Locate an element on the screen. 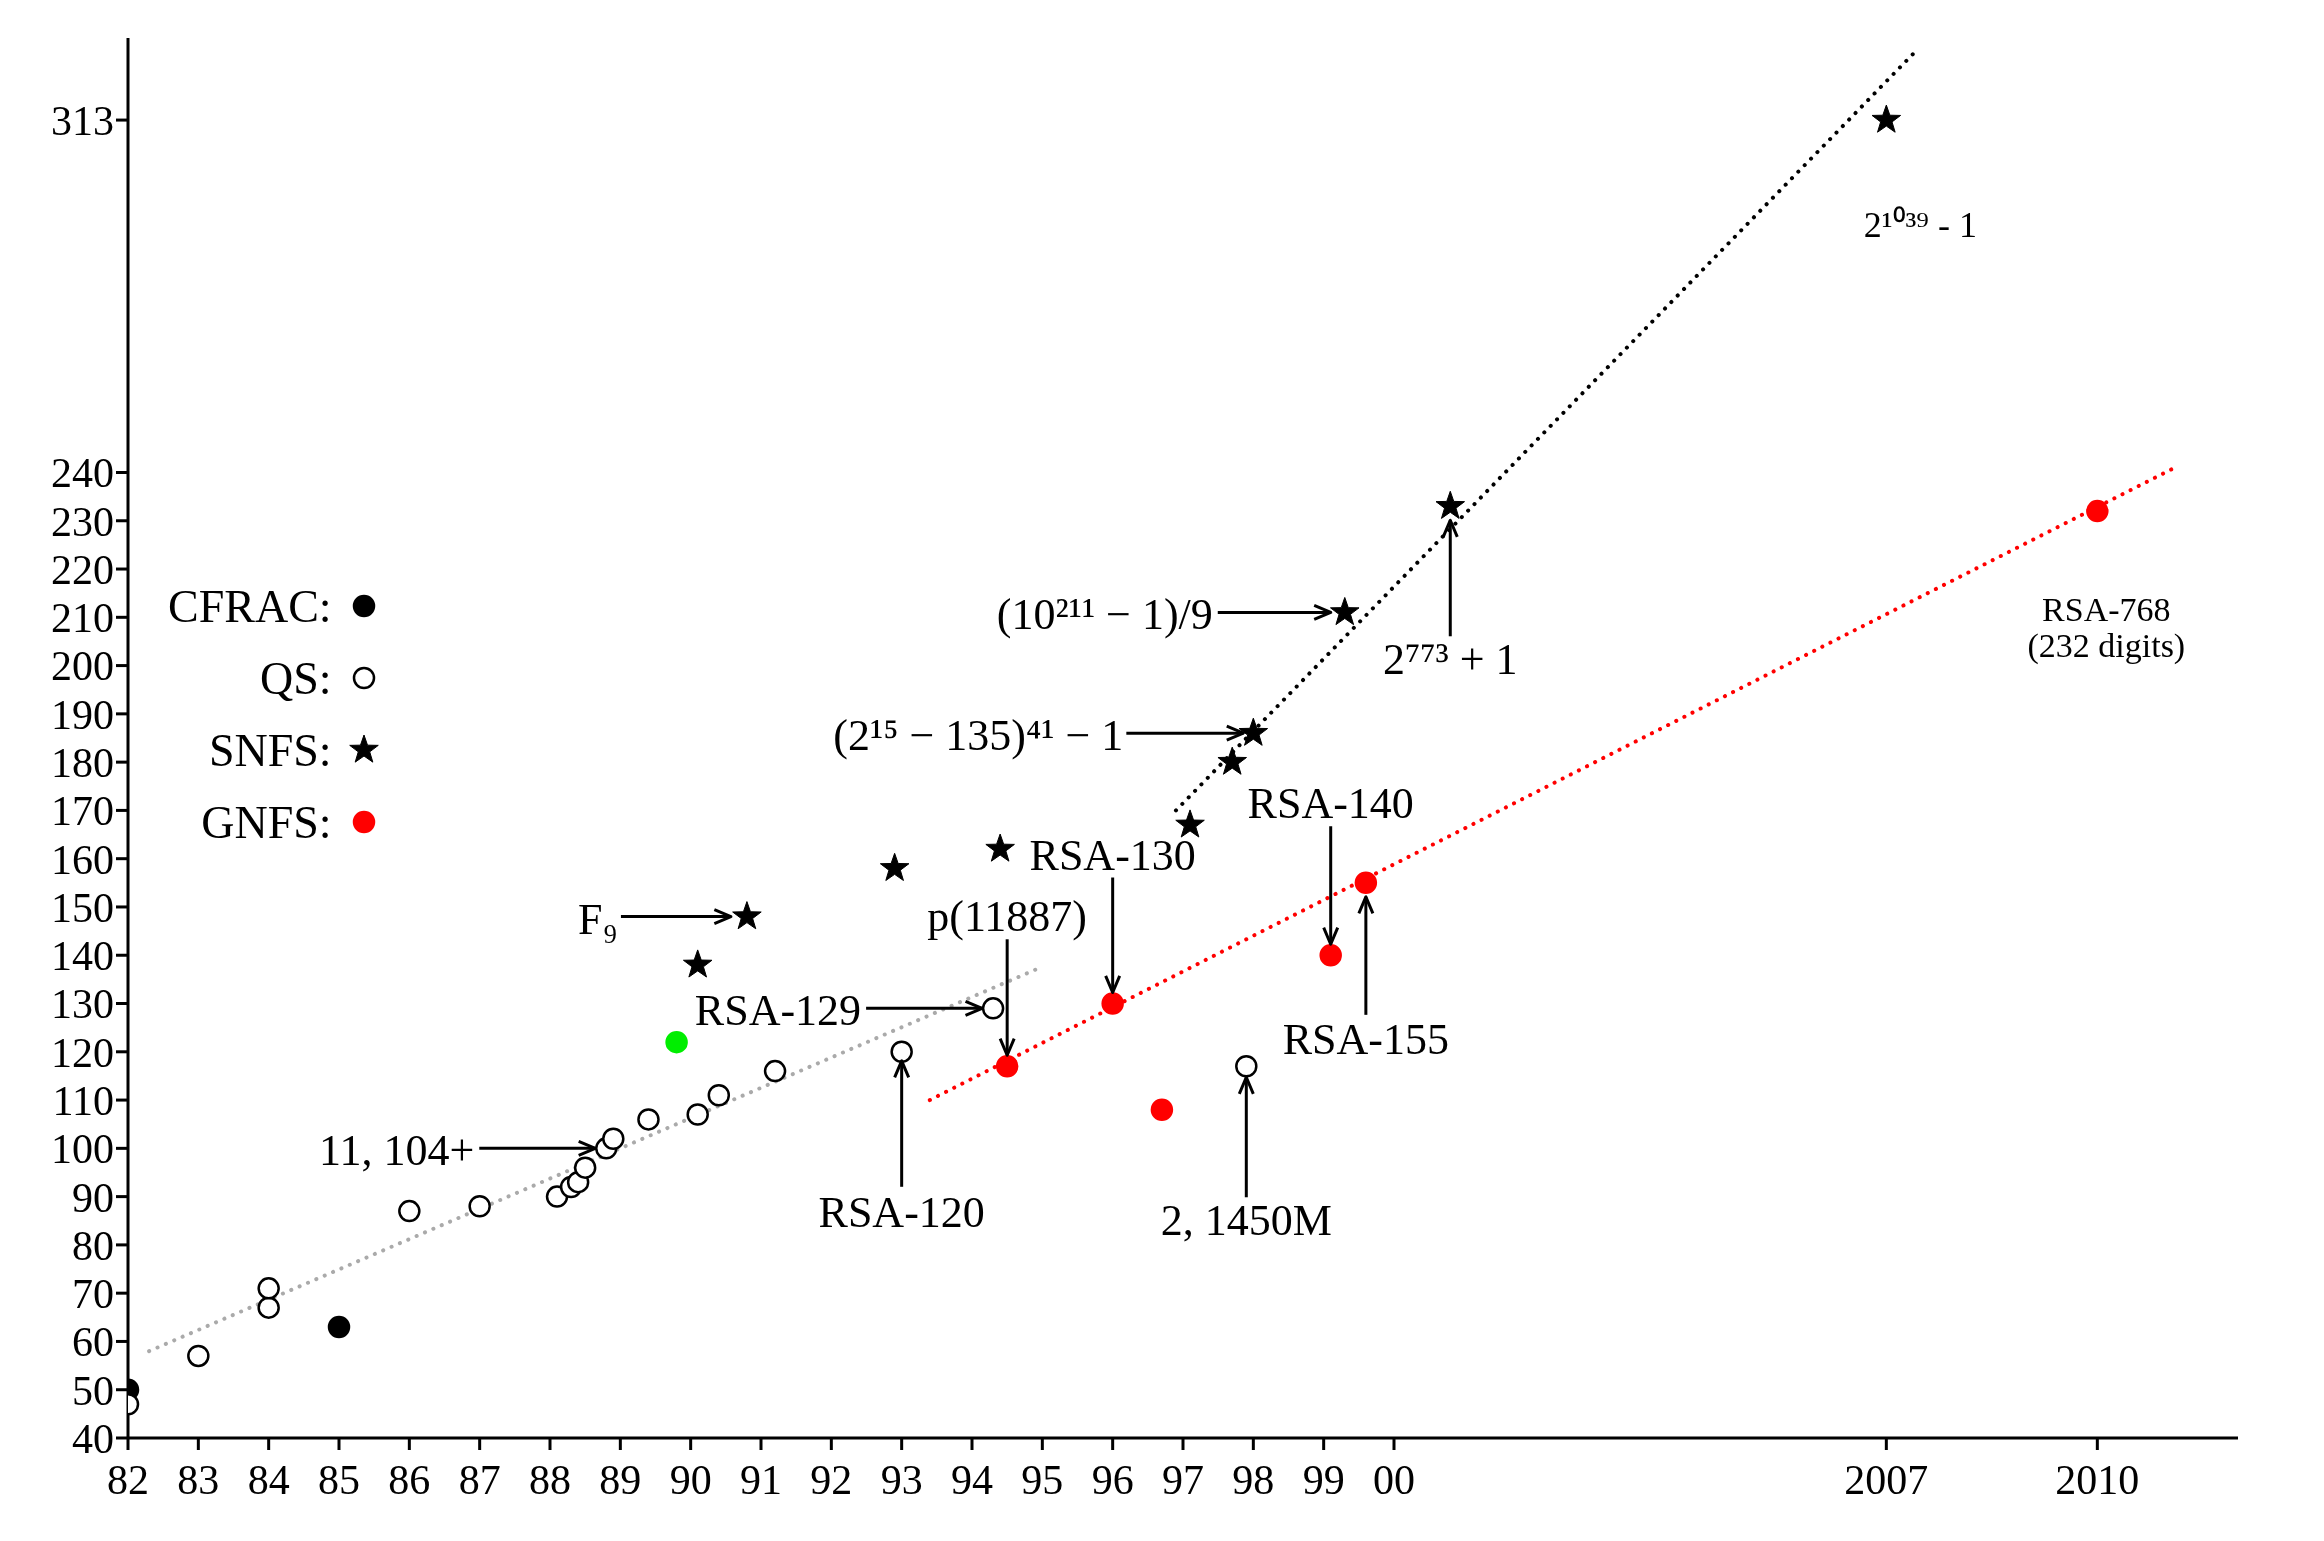  x-tick-label: 93 is located at coordinates (901, 1479).